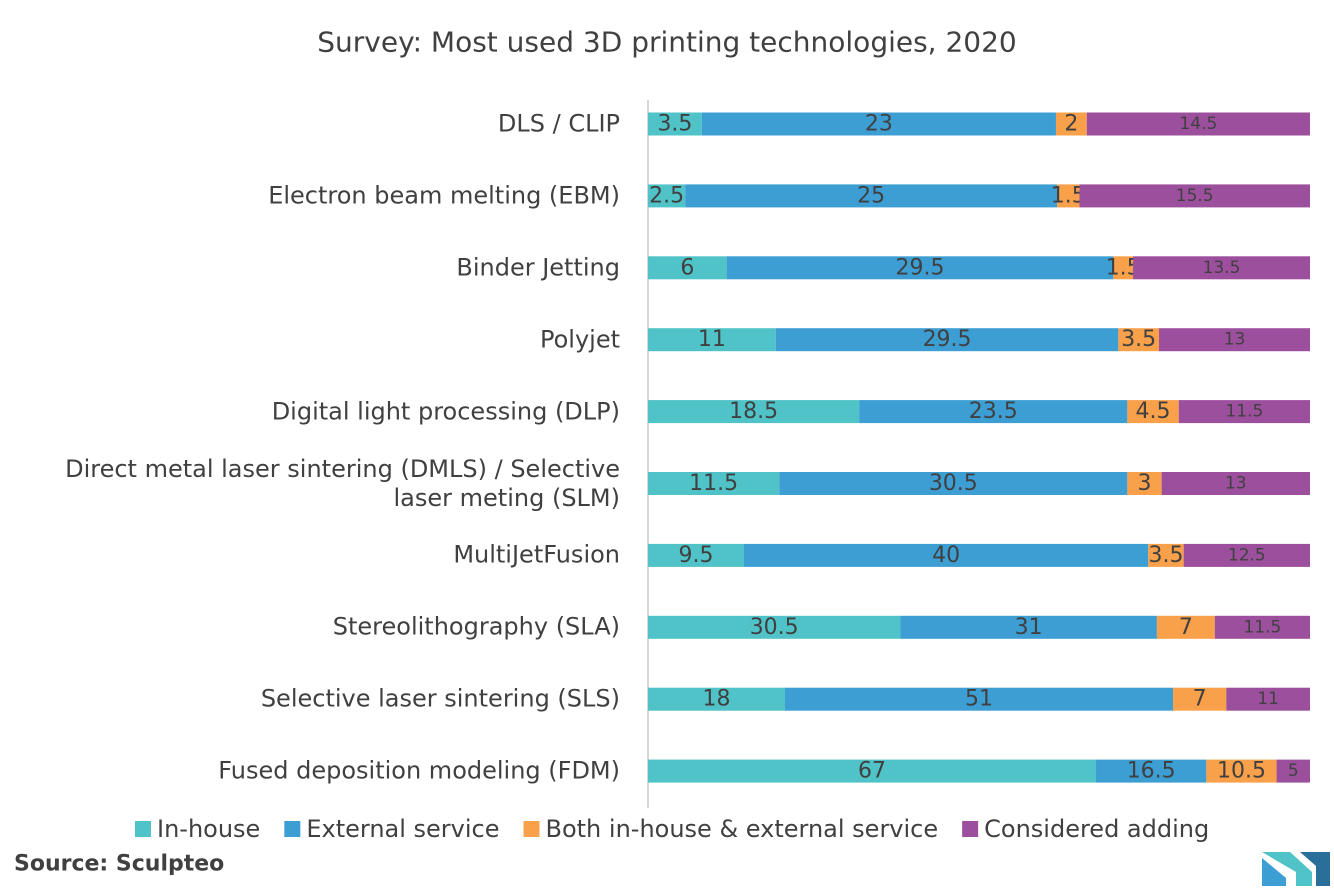 This screenshot has height=889, width=1334. I want to click on category-label: Stereolithography (SLA), so click(476, 626).